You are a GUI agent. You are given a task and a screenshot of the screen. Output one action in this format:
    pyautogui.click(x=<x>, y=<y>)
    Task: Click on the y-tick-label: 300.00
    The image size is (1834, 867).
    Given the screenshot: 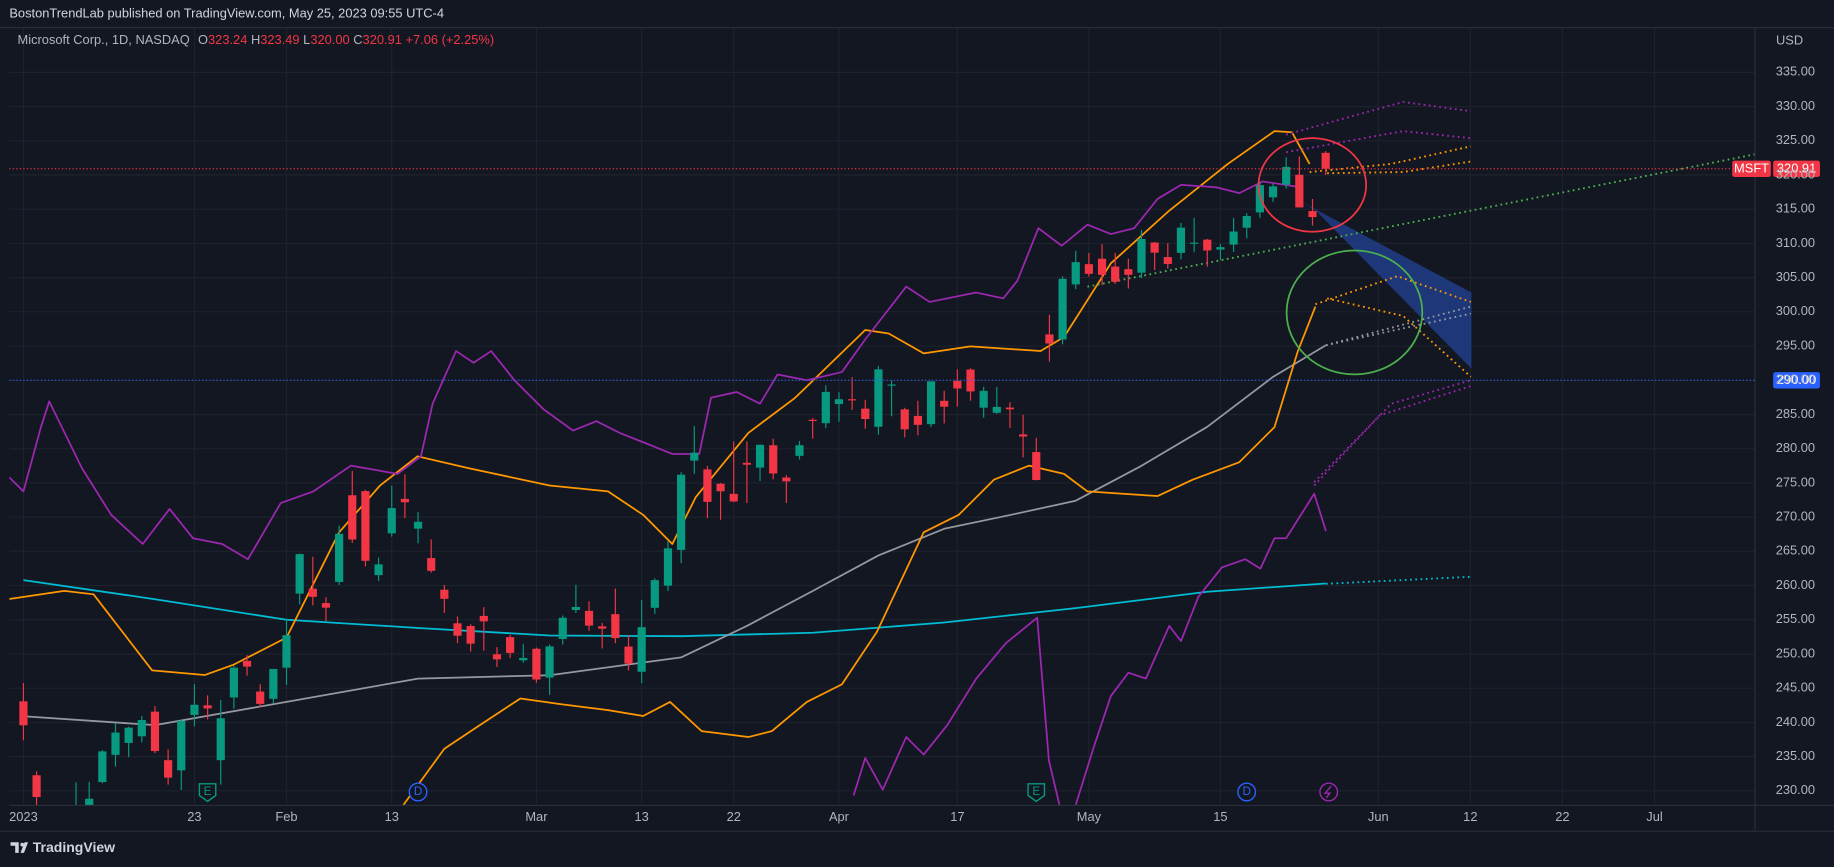 What is the action you would take?
    pyautogui.click(x=1795, y=310)
    